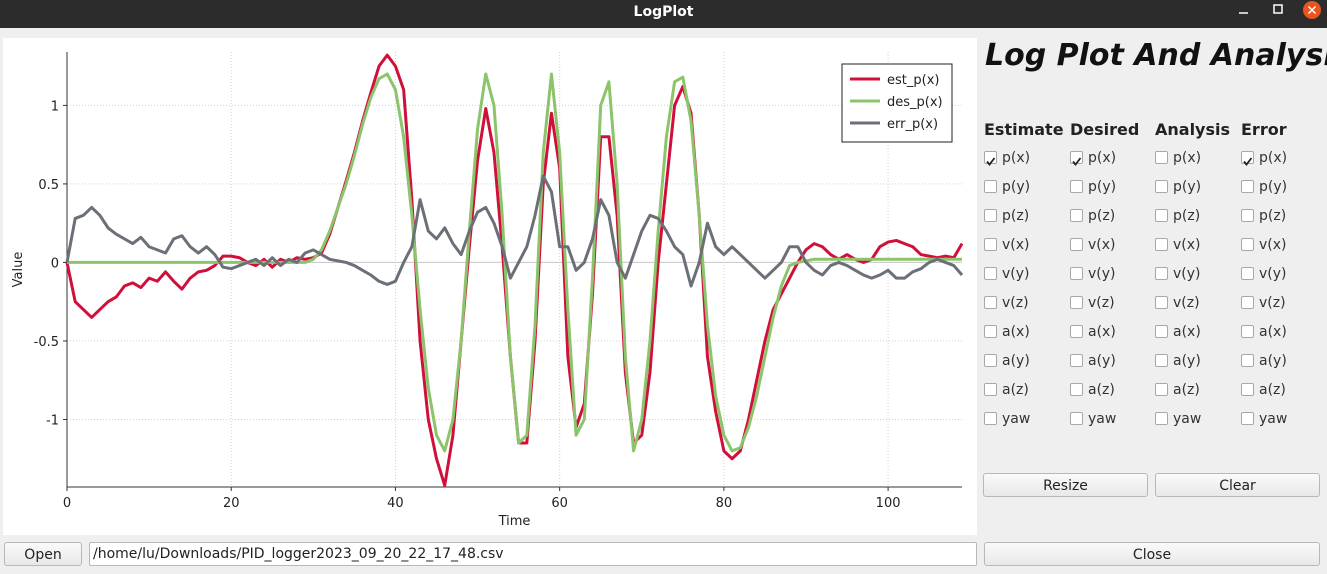 This screenshot has height=574, width=1327. I want to click on column-header: Error, so click(1264, 129).